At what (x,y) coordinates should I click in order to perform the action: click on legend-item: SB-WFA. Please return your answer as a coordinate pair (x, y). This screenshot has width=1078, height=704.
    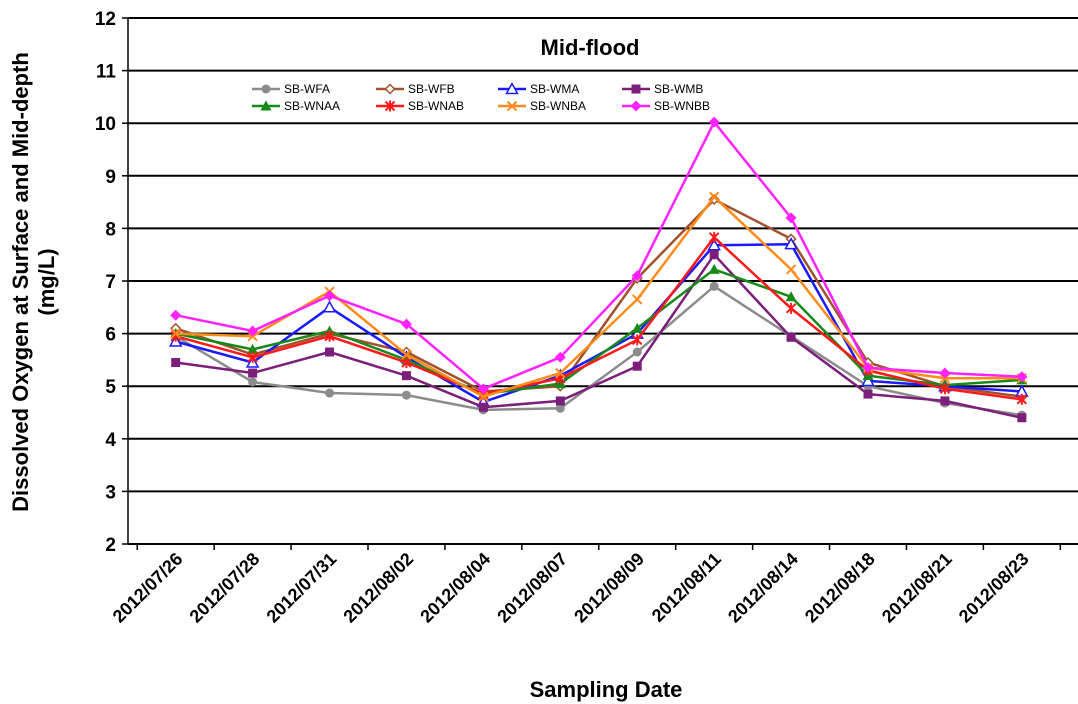
    Looking at the image, I should click on (291, 89).